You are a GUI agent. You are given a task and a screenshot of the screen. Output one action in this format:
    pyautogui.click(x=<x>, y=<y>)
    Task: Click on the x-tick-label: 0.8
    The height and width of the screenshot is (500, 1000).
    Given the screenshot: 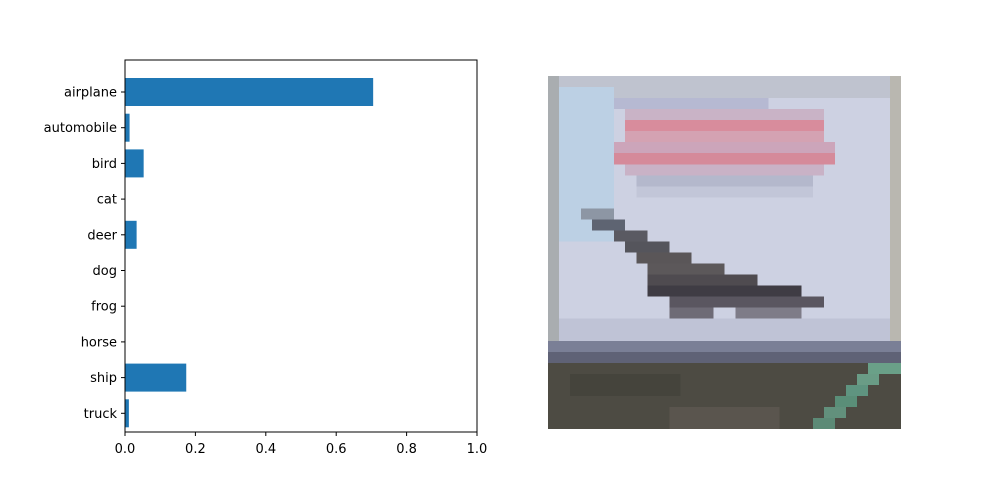 What is the action you would take?
    pyautogui.click(x=406, y=449)
    